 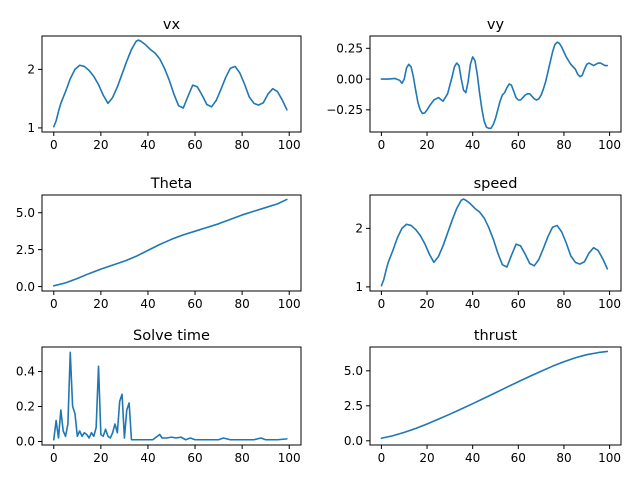 I want to click on y-tick-label: −0.25, so click(x=344, y=110).